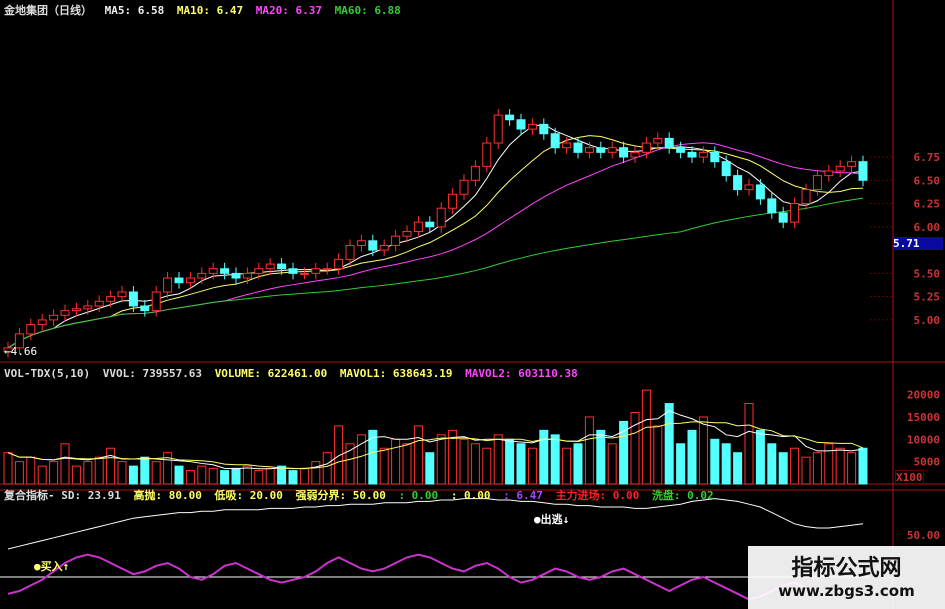  I want to click on low-price-label: ←4.66, so click(21, 351).